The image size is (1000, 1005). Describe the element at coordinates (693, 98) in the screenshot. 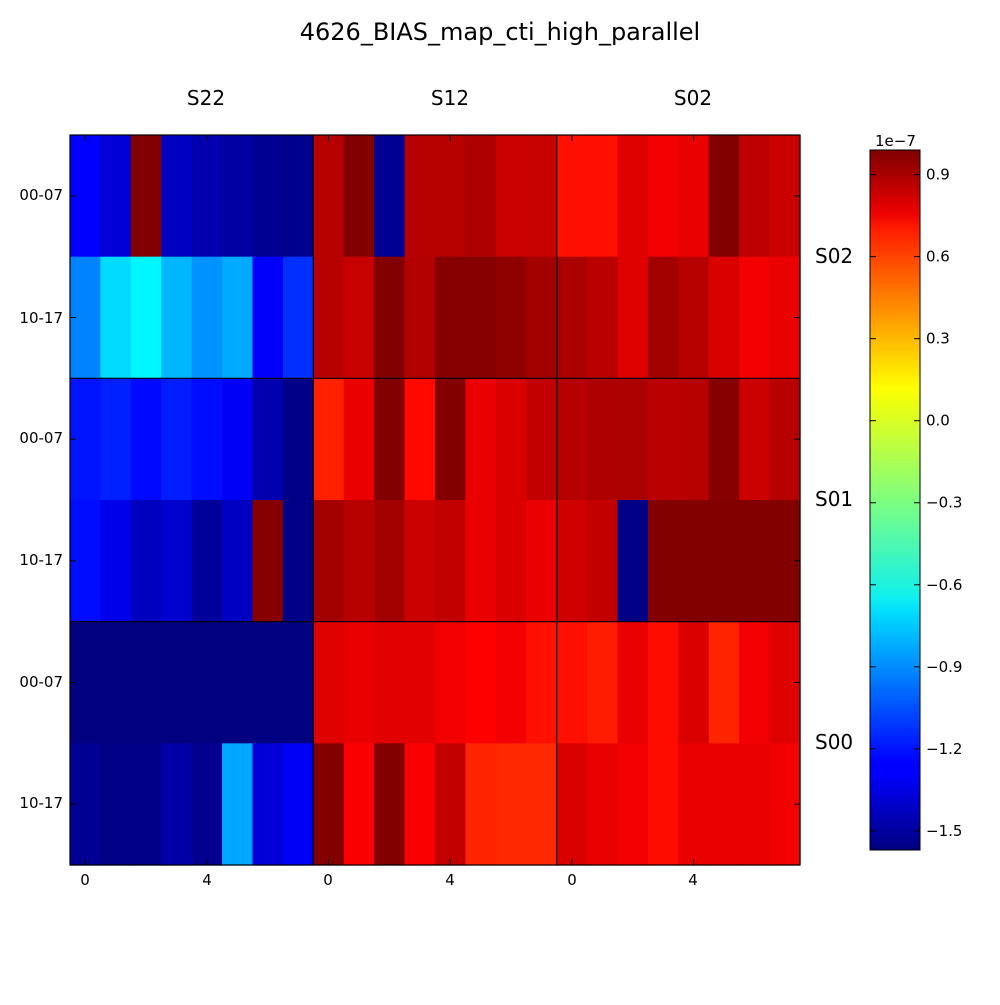

I see `column-group-label-s02: S02` at that location.